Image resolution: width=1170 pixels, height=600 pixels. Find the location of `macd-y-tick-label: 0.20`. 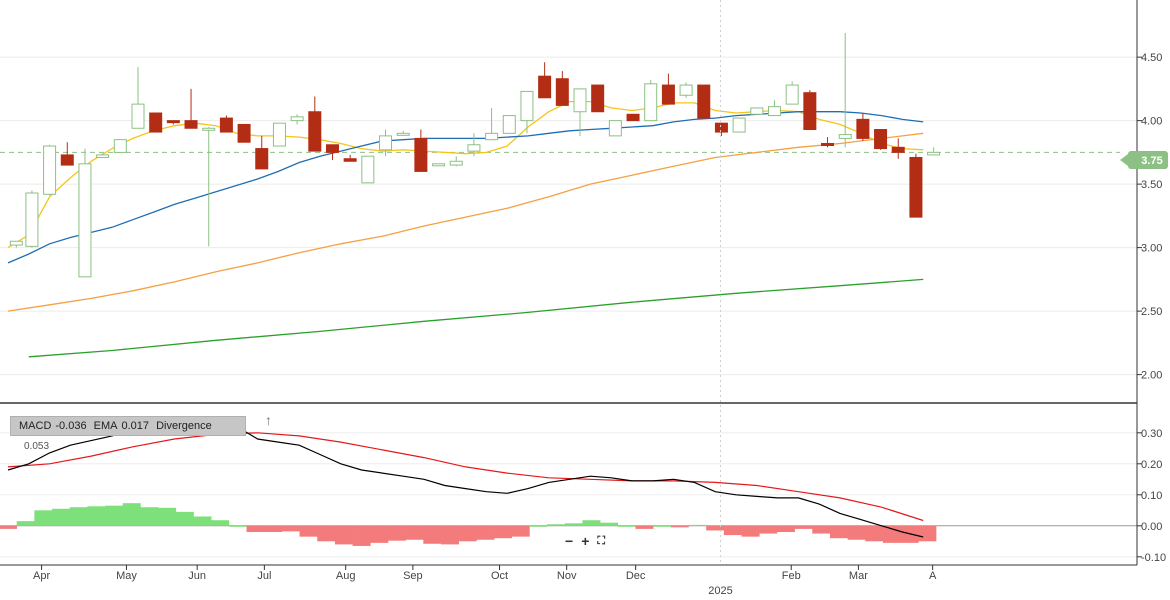

macd-y-tick-label: 0.20 is located at coordinates (1151, 465).